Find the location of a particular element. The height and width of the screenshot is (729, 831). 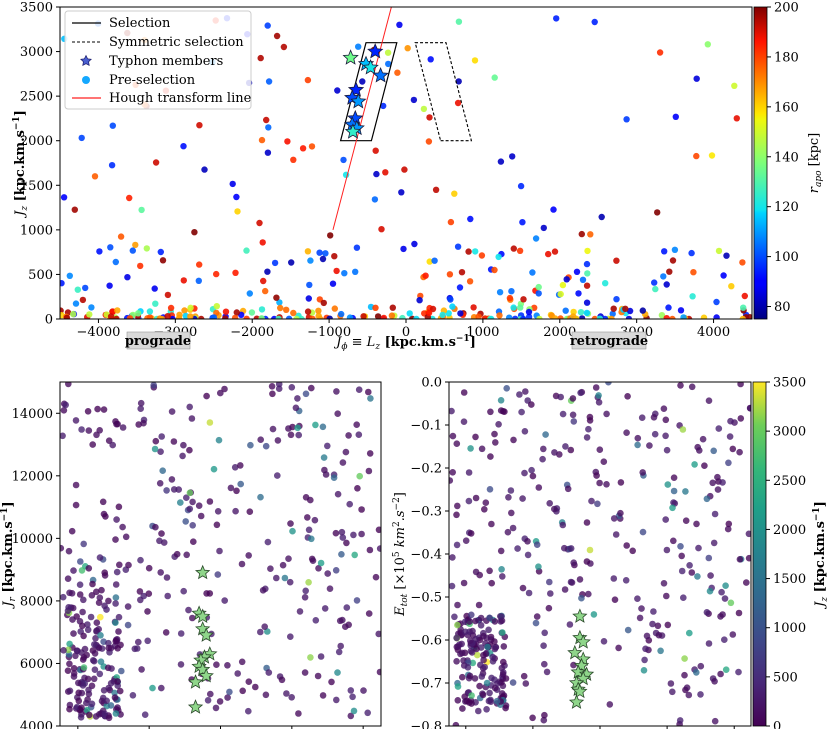

br-colorbar-label: Jz [kpc.km.s−1] is located at coordinates (821, 555).